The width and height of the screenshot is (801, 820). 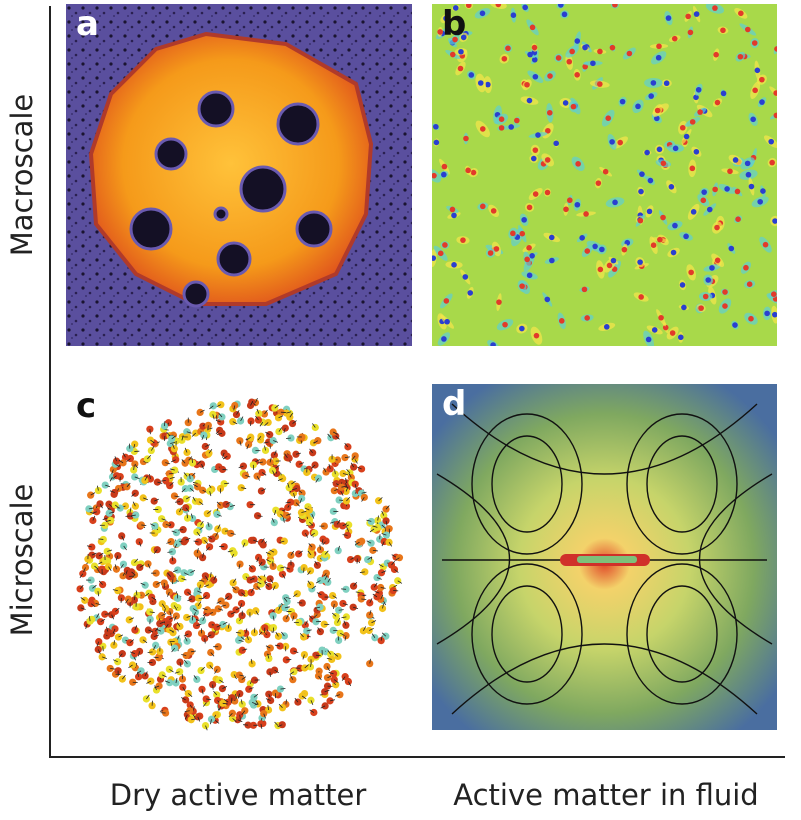 What do you see at coordinates (22, 560) in the screenshot?
I see `row-label-microscale: Microscale` at bounding box center [22, 560].